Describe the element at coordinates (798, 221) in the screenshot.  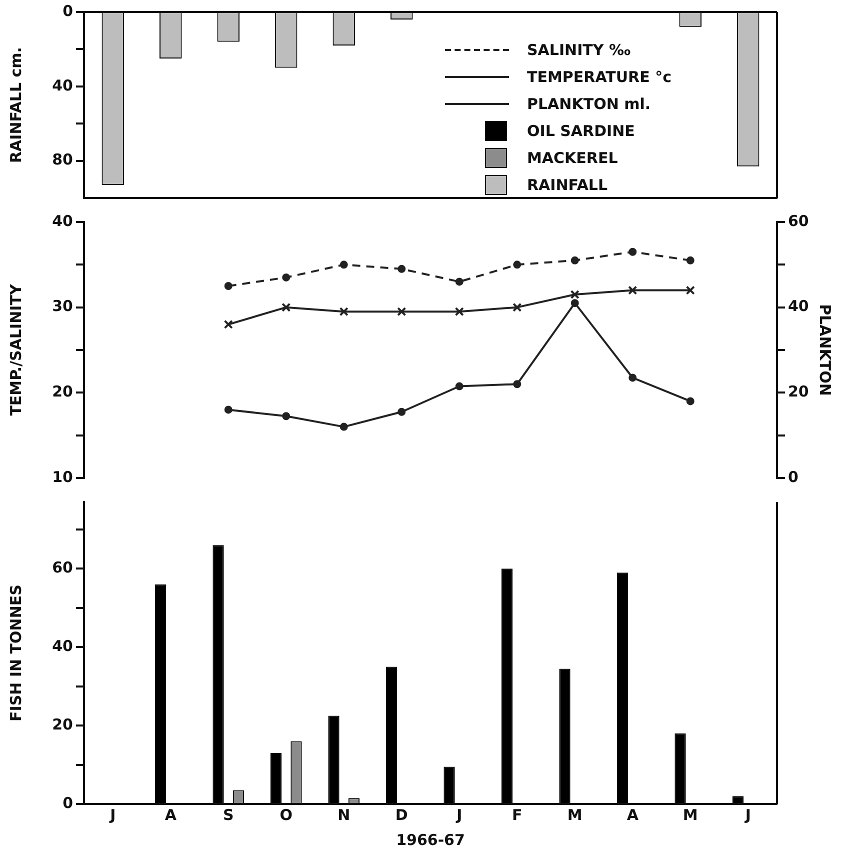
I see `y2-tick-label: 60` at that location.